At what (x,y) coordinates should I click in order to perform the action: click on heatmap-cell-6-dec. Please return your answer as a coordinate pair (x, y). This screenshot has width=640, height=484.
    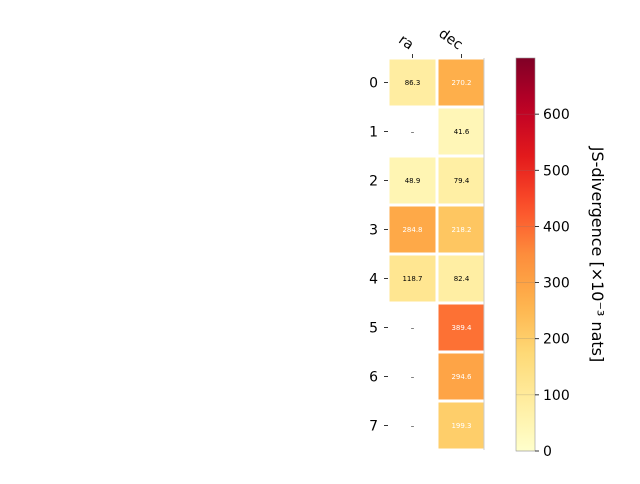
    Looking at the image, I should click on (461, 376).